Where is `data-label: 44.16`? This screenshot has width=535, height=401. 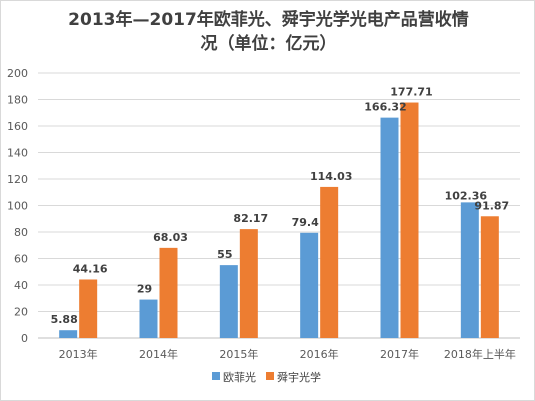
data-label: 44.16 is located at coordinates (90, 268).